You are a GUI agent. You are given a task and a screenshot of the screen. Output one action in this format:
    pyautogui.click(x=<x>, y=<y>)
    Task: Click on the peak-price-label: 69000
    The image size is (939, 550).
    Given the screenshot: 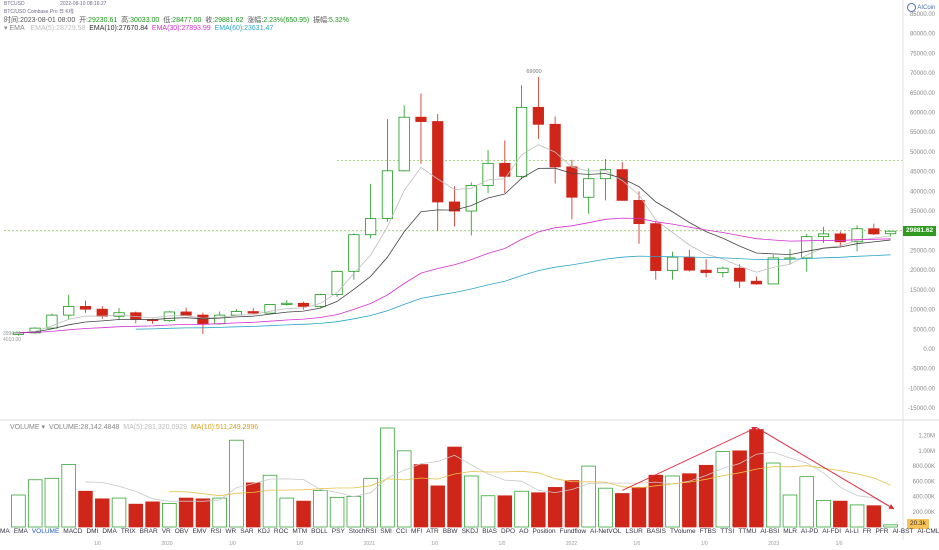 What is the action you would take?
    pyautogui.click(x=534, y=71)
    